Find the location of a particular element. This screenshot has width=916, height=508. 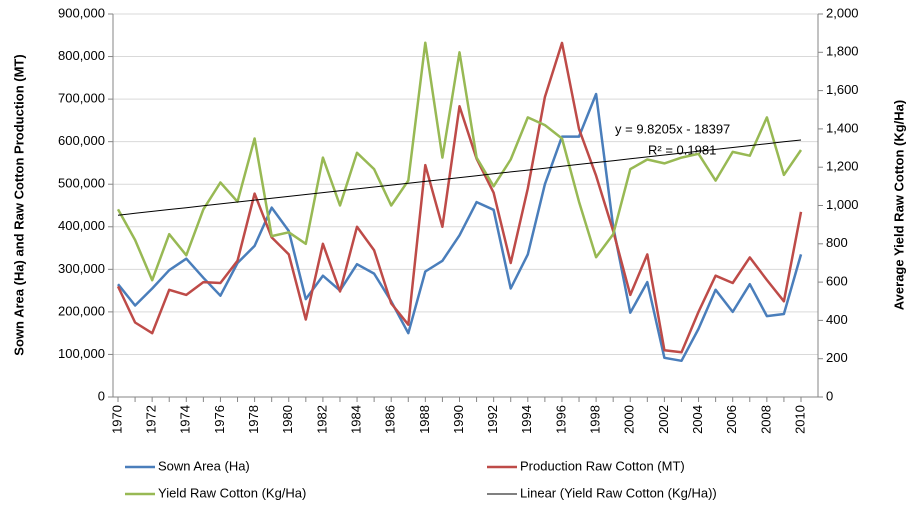

x-tick-label: 1996 is located at coordinates (560, 419).